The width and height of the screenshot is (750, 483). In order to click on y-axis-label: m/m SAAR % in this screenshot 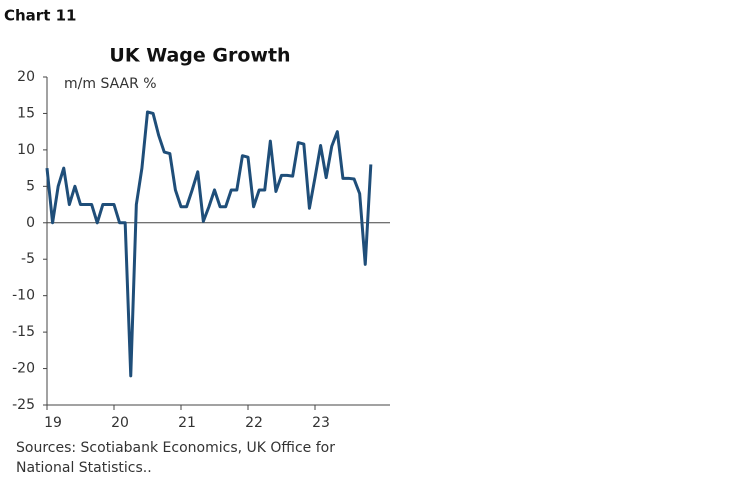, I will do `click(110, 84)`.